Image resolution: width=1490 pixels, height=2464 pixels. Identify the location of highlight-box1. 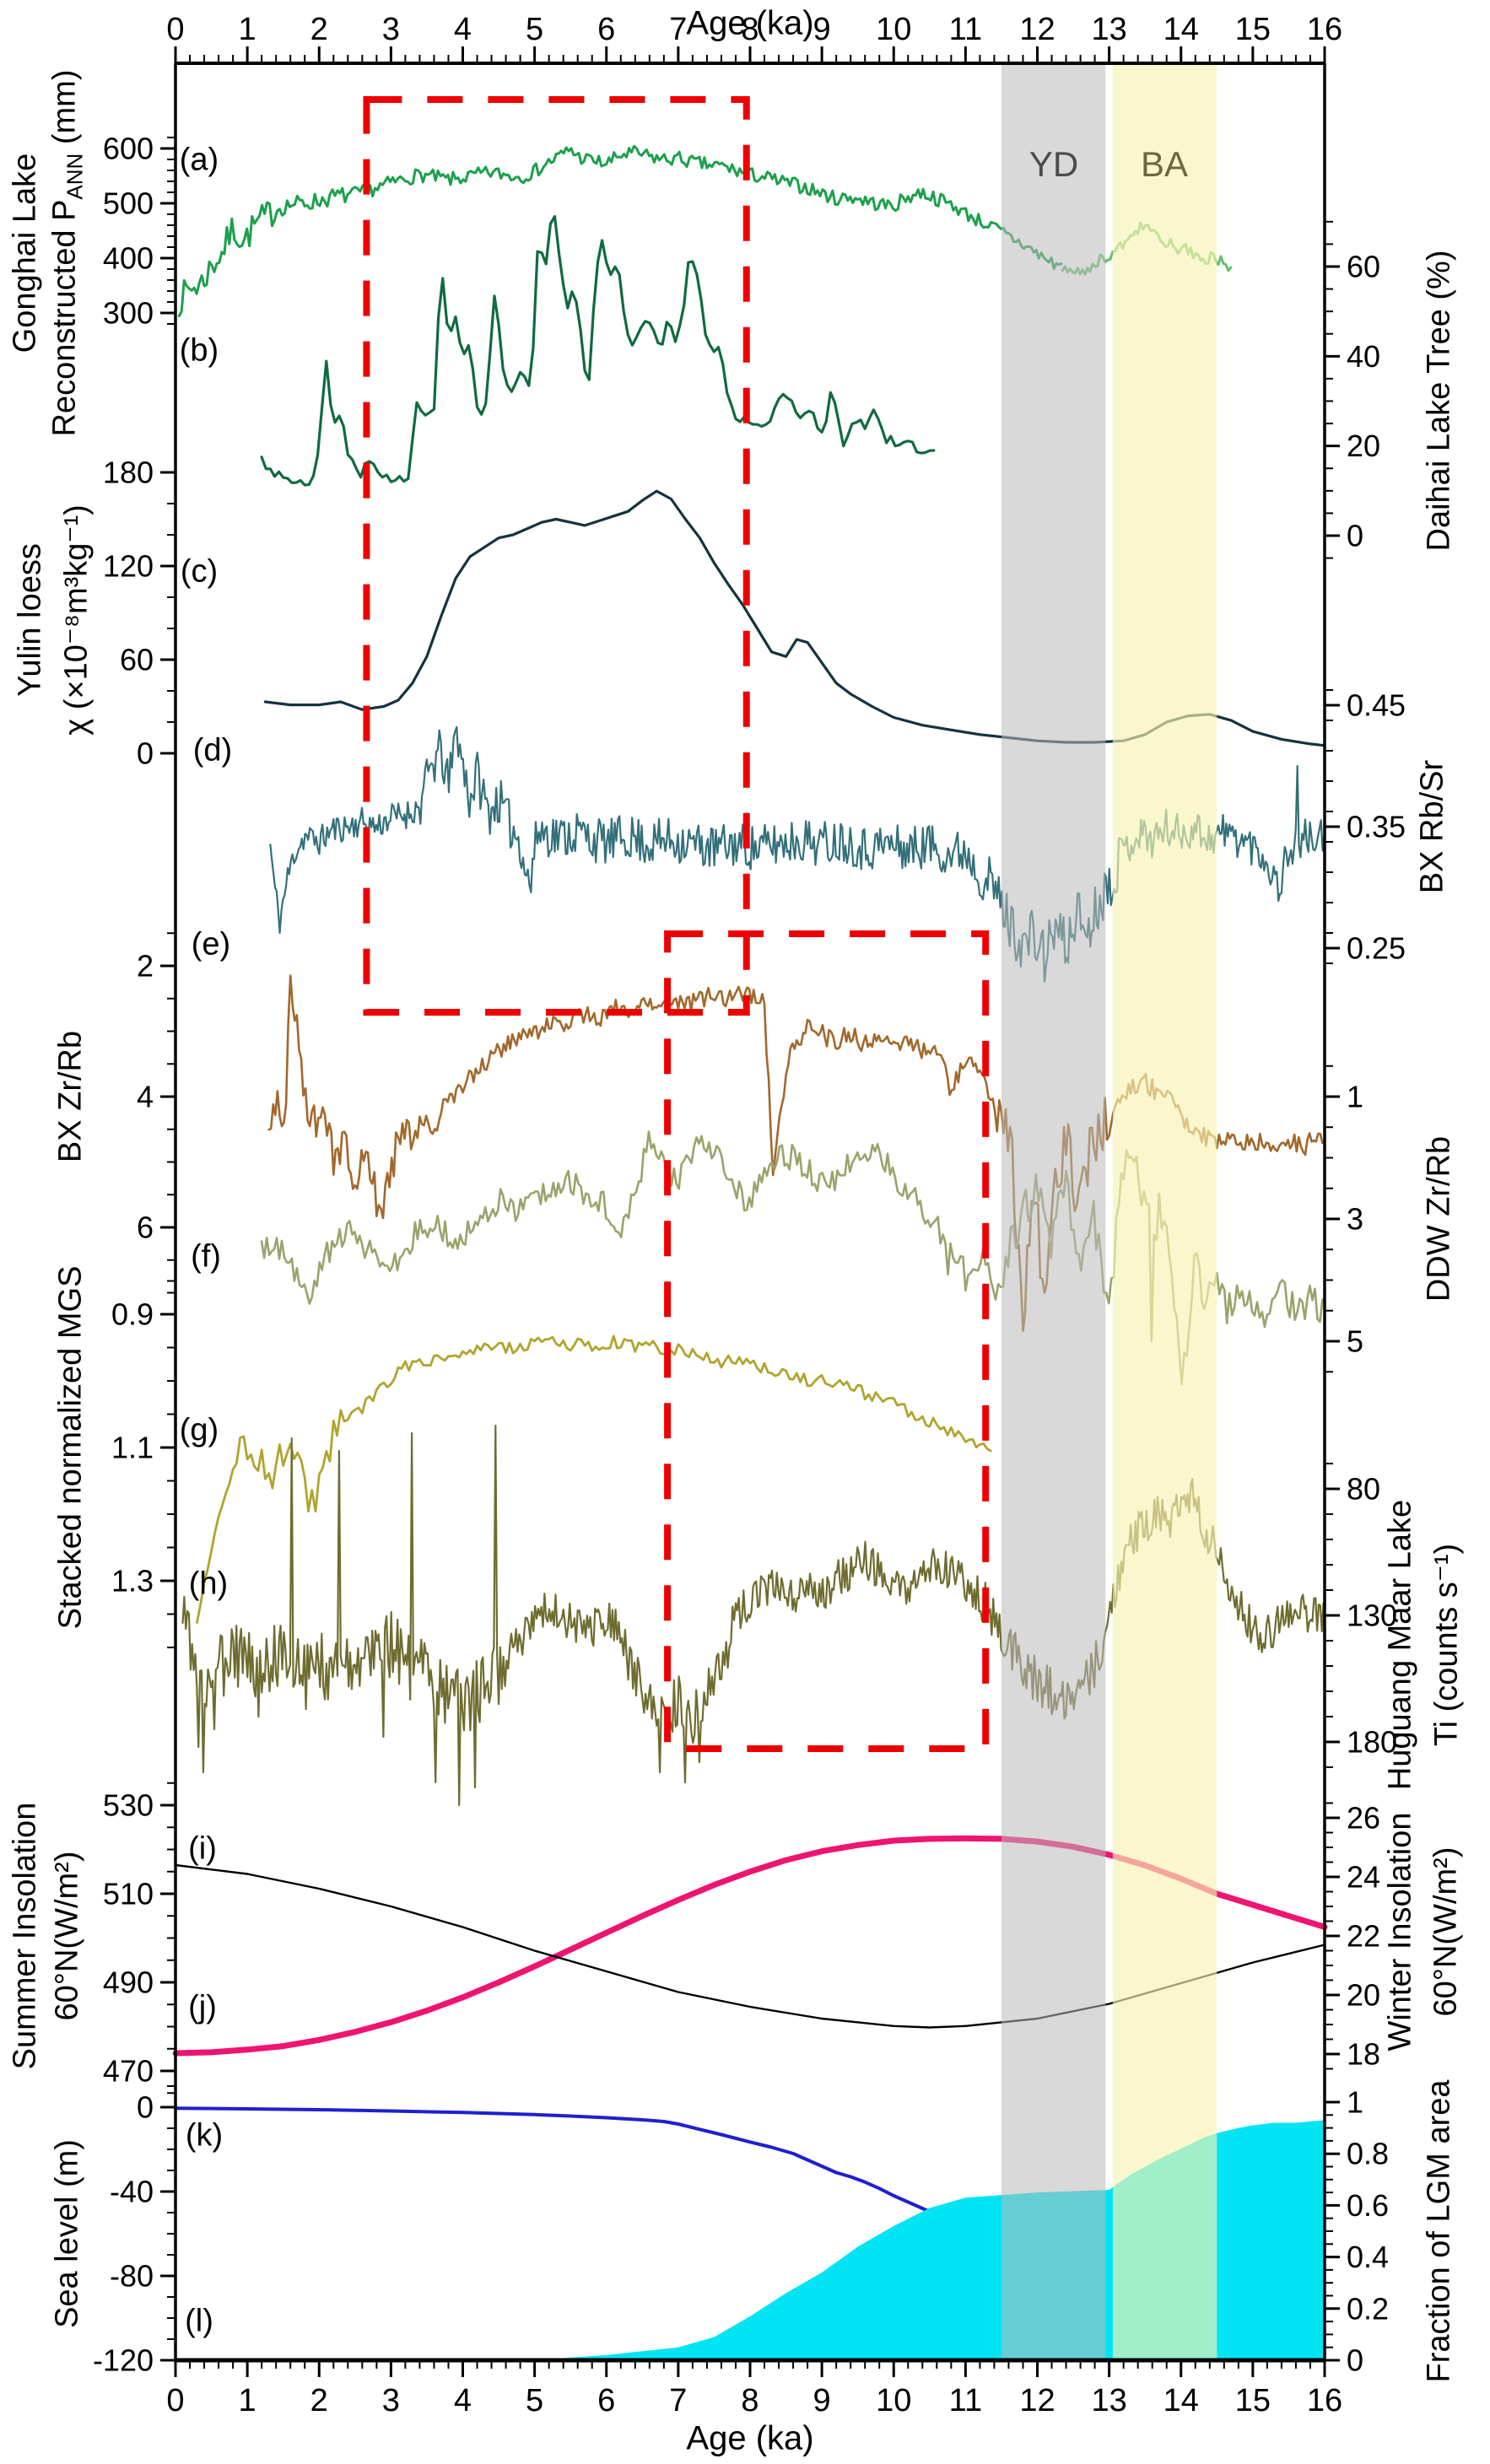
(556, 556).